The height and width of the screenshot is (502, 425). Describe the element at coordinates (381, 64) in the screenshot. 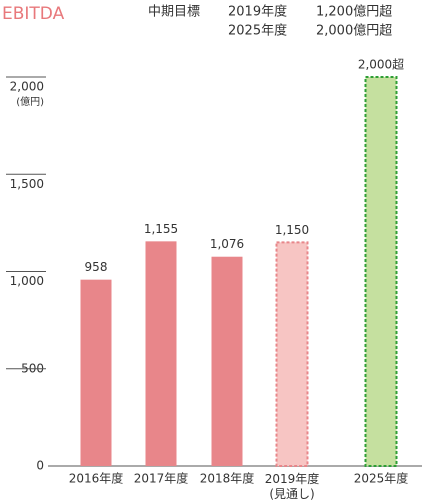

I see `value-label: 2,000超` at that location.